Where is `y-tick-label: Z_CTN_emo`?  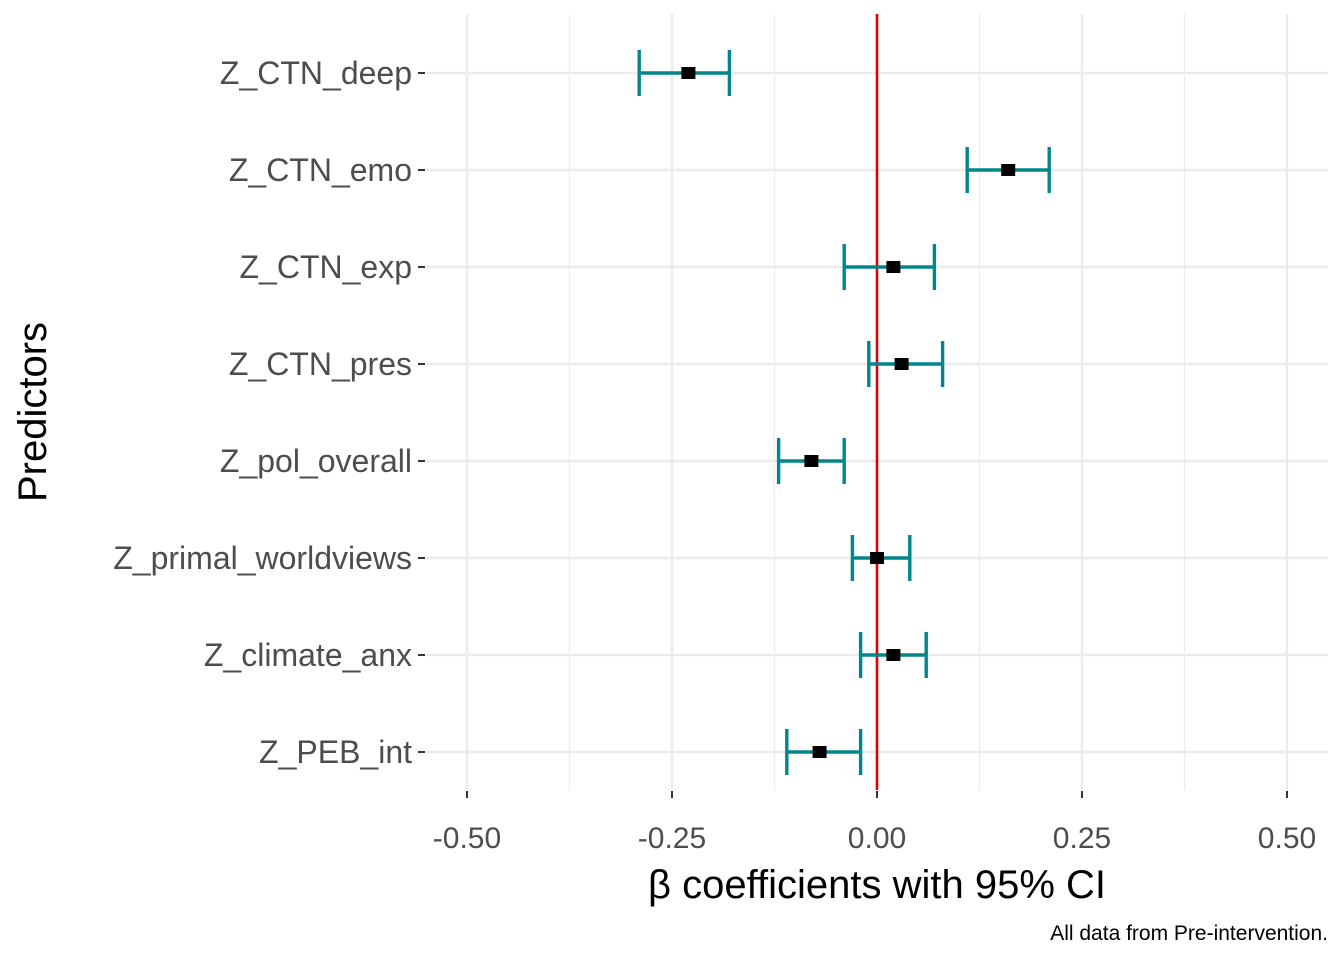
y-tick-label: Z_CTN_emo is located at coordinates (320, 170).